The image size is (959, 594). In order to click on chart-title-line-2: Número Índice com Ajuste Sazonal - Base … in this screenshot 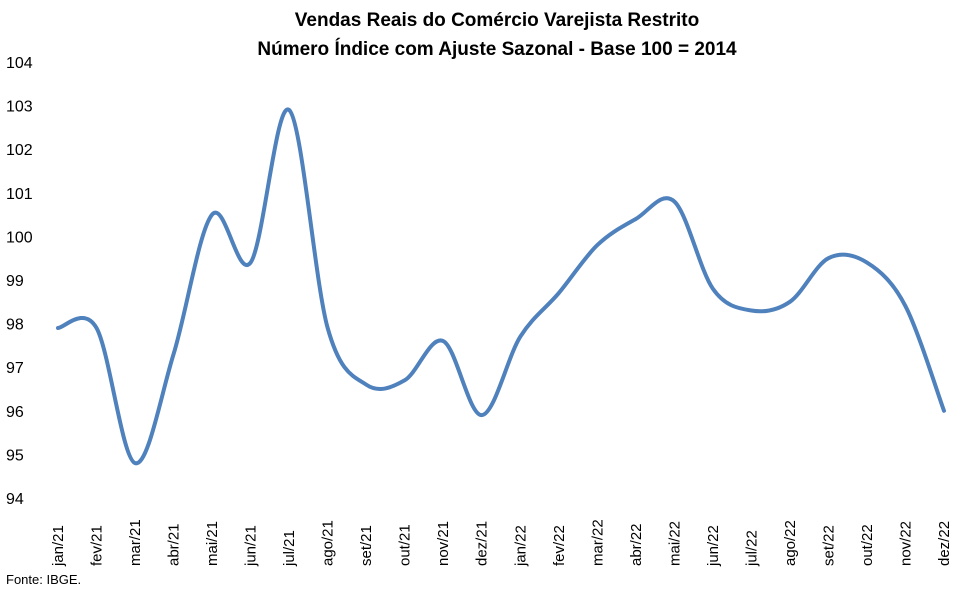, I will do `click(497, 49)`.